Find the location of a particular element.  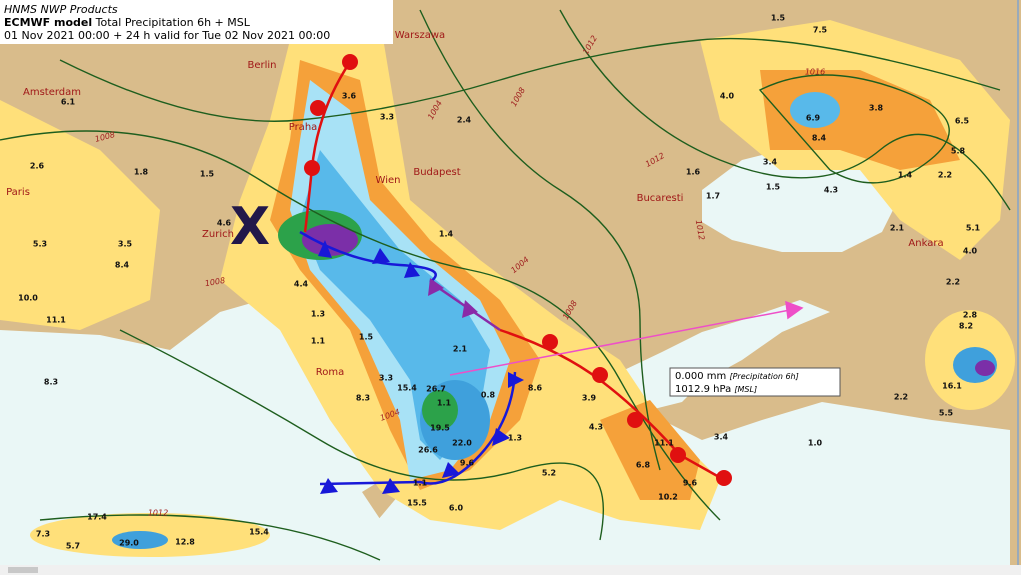

tooltip-line: 0.000 mm [Precipitation 6h] is located at coordinates (737, 376).